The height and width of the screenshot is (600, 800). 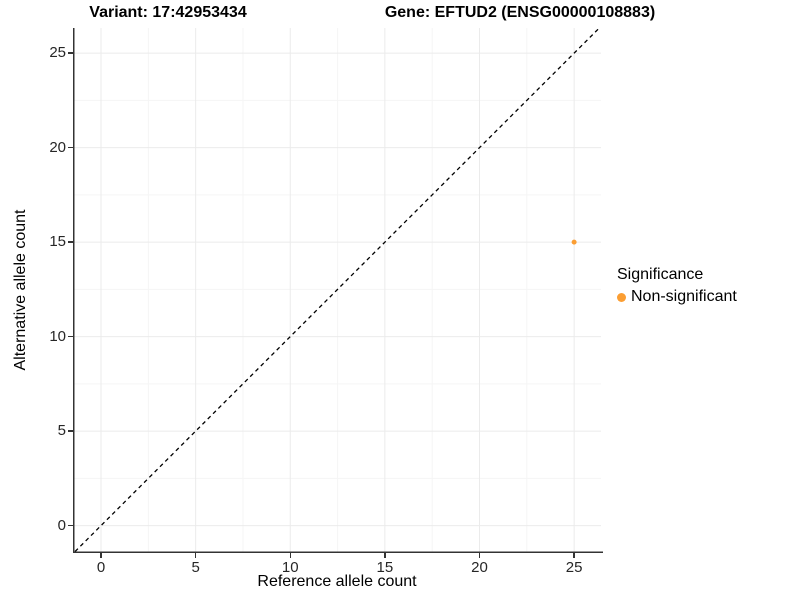 What do you see at coordinates (57, 242) in the screenshot?
I see `y-tick-label: 15` at bounding box center [57, 242].